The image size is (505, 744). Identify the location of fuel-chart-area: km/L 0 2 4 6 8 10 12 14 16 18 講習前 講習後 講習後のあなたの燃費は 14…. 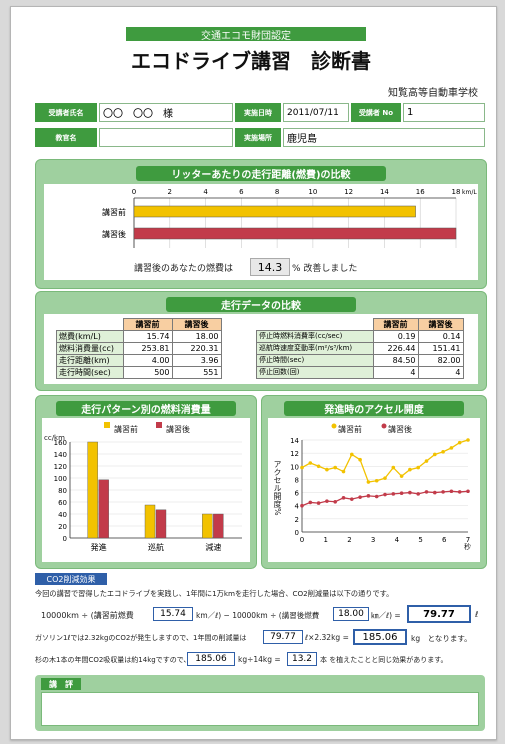
(261, 232).